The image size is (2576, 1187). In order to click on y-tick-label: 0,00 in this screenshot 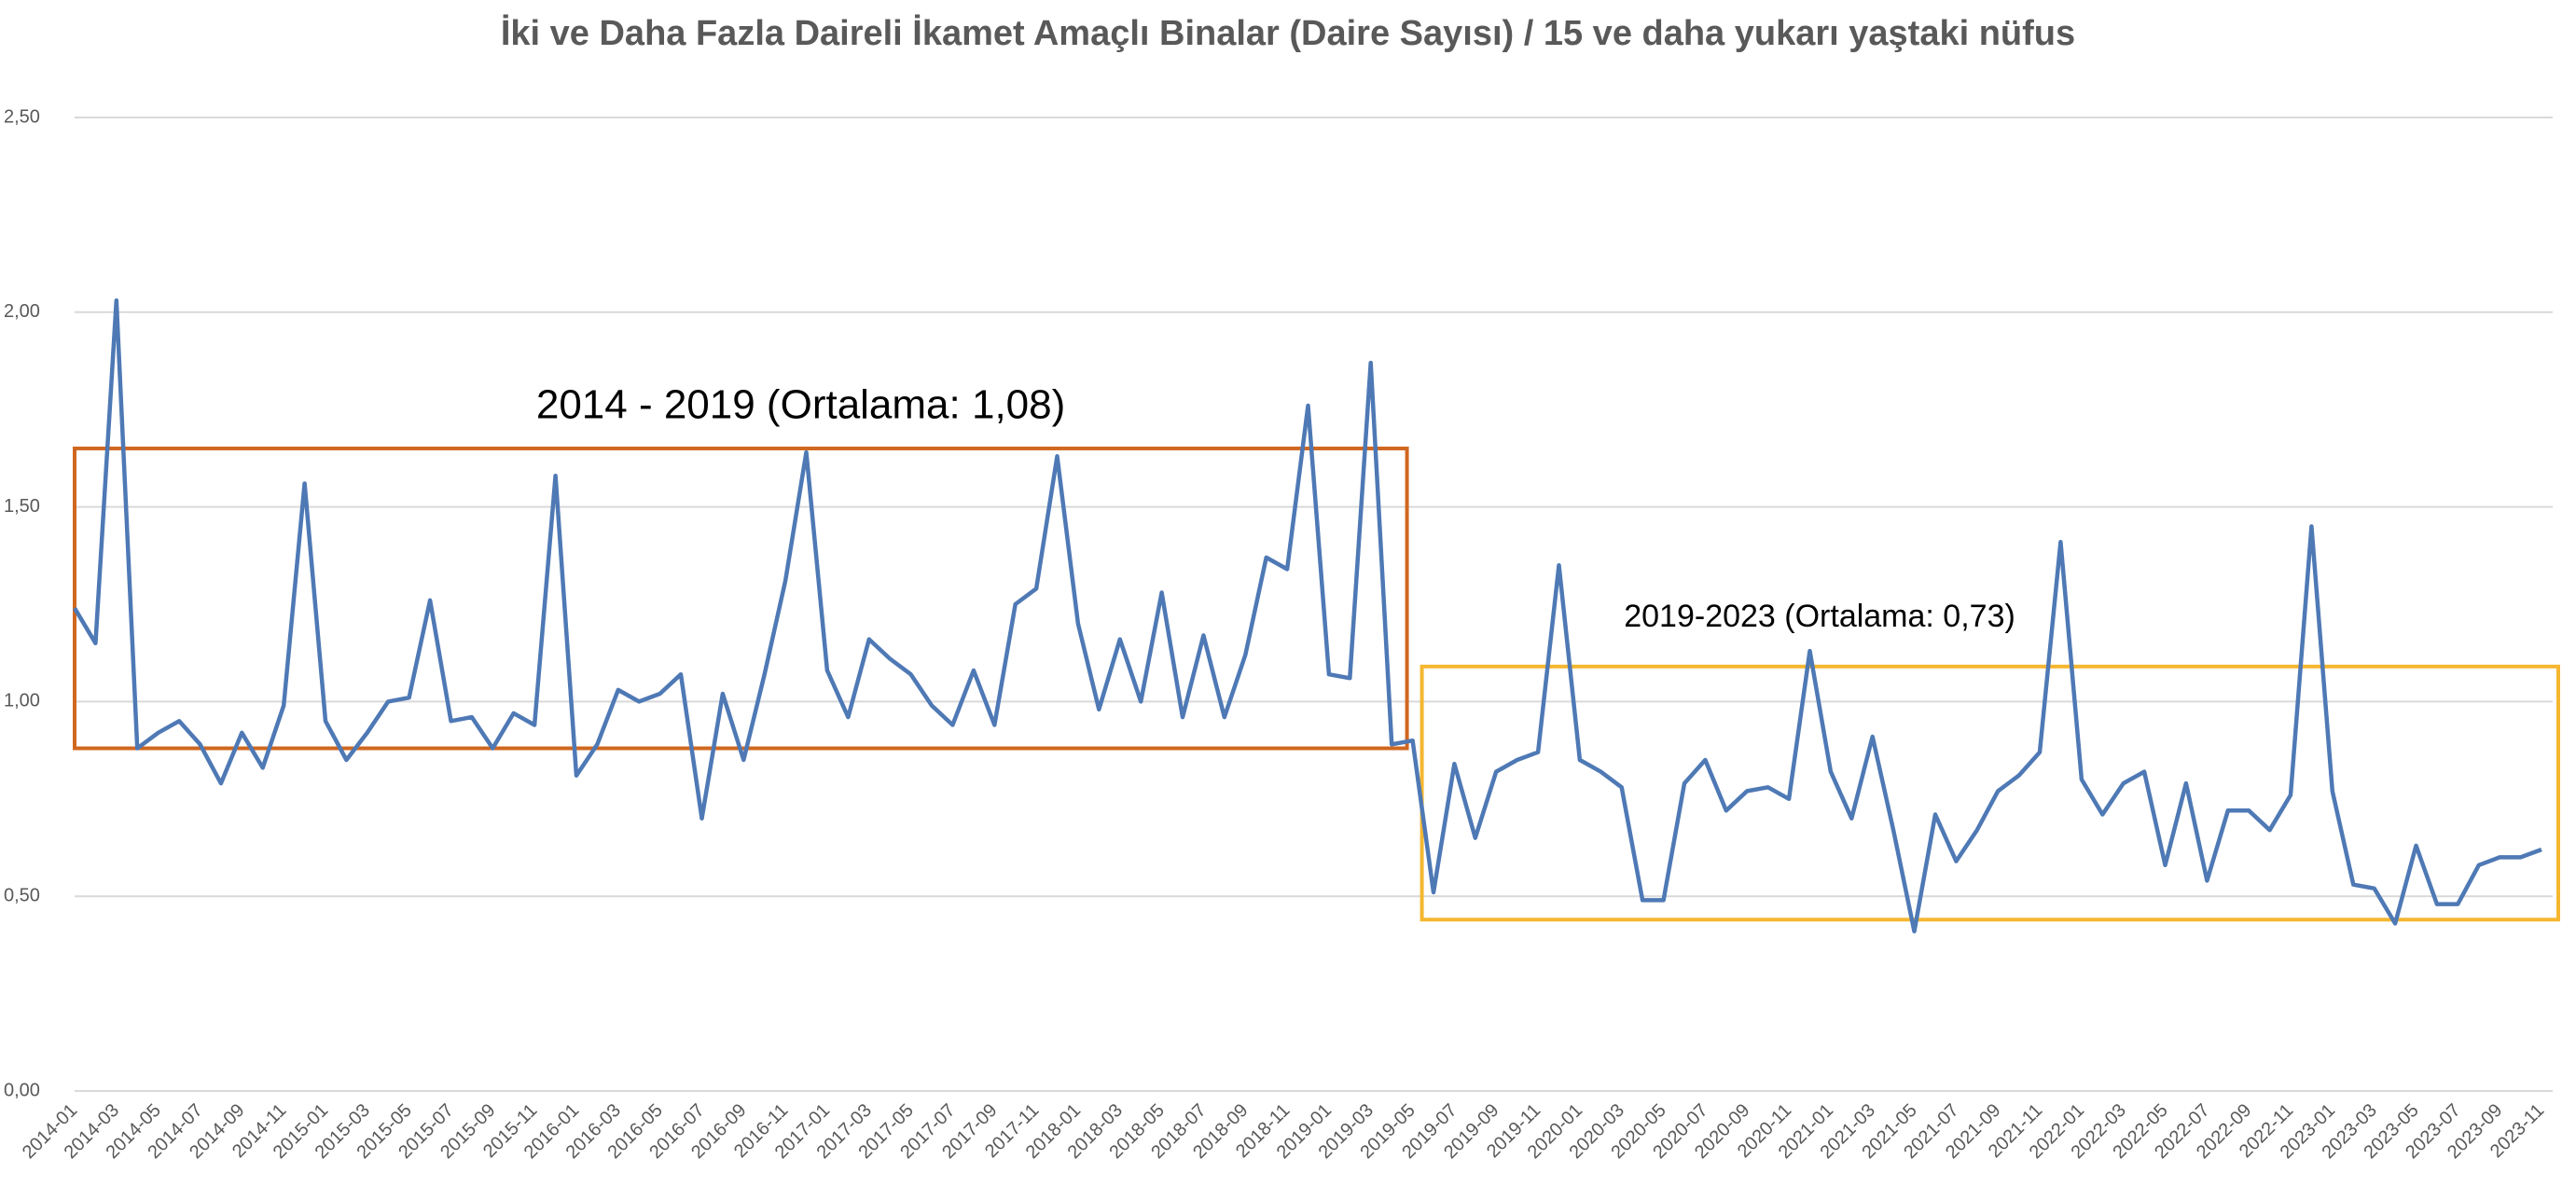, I will do `click(22, 1090)`.